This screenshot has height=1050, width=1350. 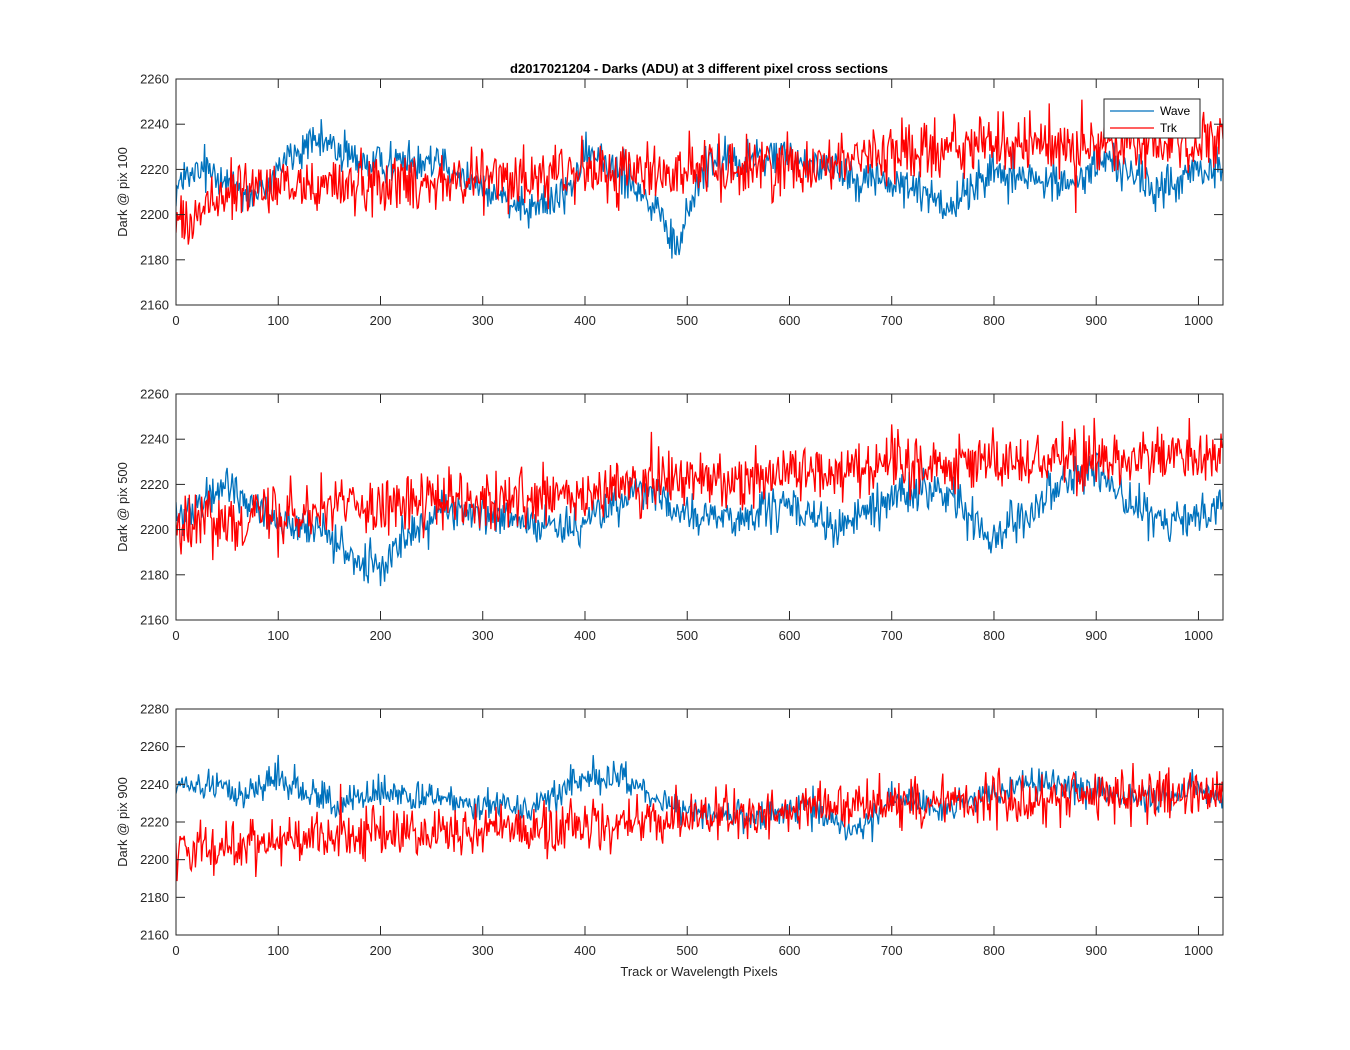 I want to click on y-axis-label: Dark @ pix 900, so click(x=122, y=822).